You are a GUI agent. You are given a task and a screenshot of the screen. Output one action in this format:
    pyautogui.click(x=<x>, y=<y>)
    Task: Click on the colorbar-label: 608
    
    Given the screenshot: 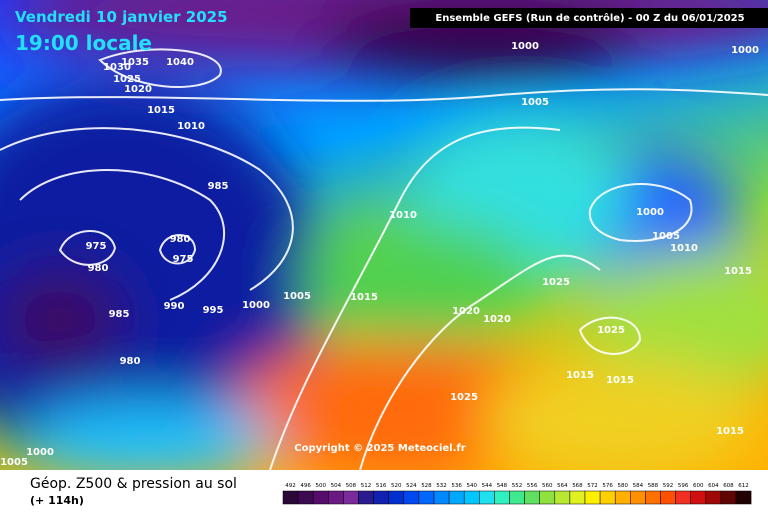 What is the action you would take?
    pyautogui.click(x=728, y=486)
    